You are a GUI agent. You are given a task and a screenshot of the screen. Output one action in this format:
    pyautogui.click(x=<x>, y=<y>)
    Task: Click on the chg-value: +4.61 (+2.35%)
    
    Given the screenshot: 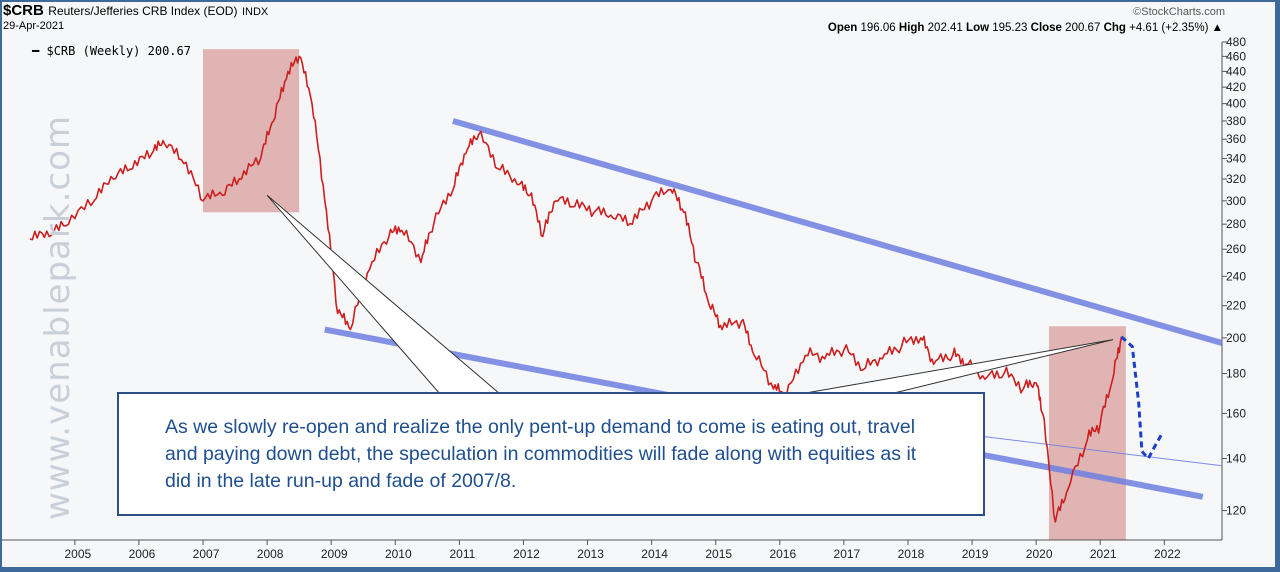 What is the action you would take?
    pyautogui.click(x=1169, y=28)
    